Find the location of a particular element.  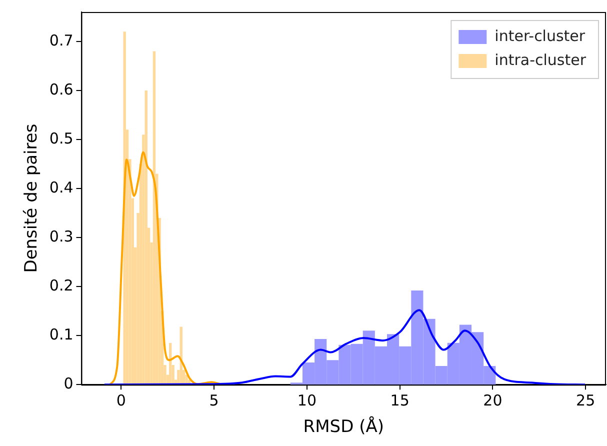

line-series is located at coordinates (344, 347).